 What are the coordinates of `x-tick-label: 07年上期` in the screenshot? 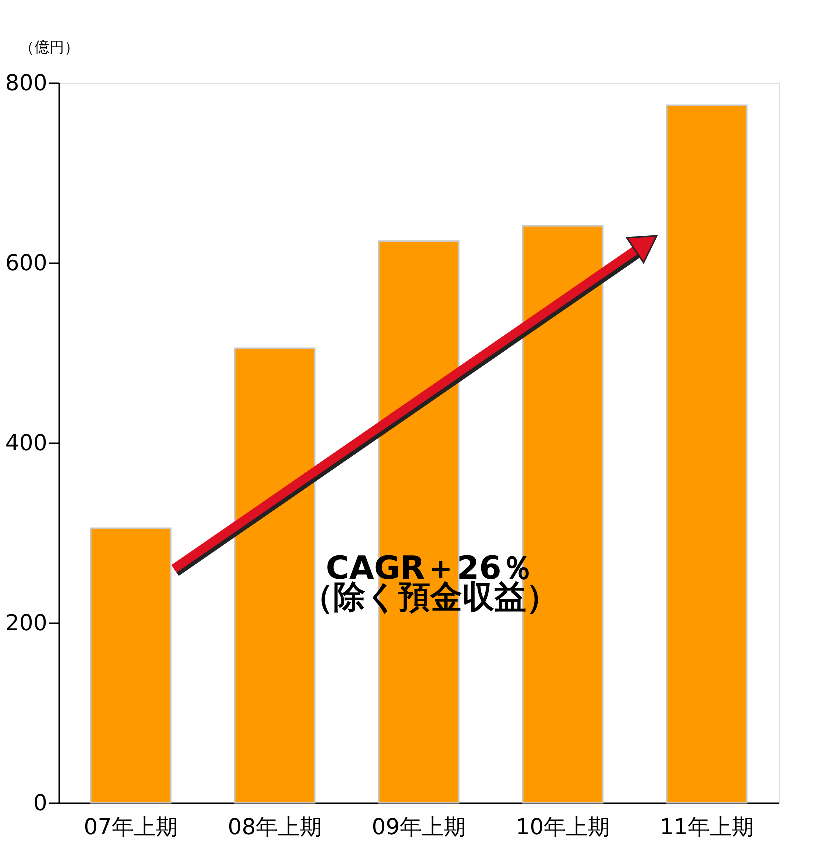 It's located at (131, 828).